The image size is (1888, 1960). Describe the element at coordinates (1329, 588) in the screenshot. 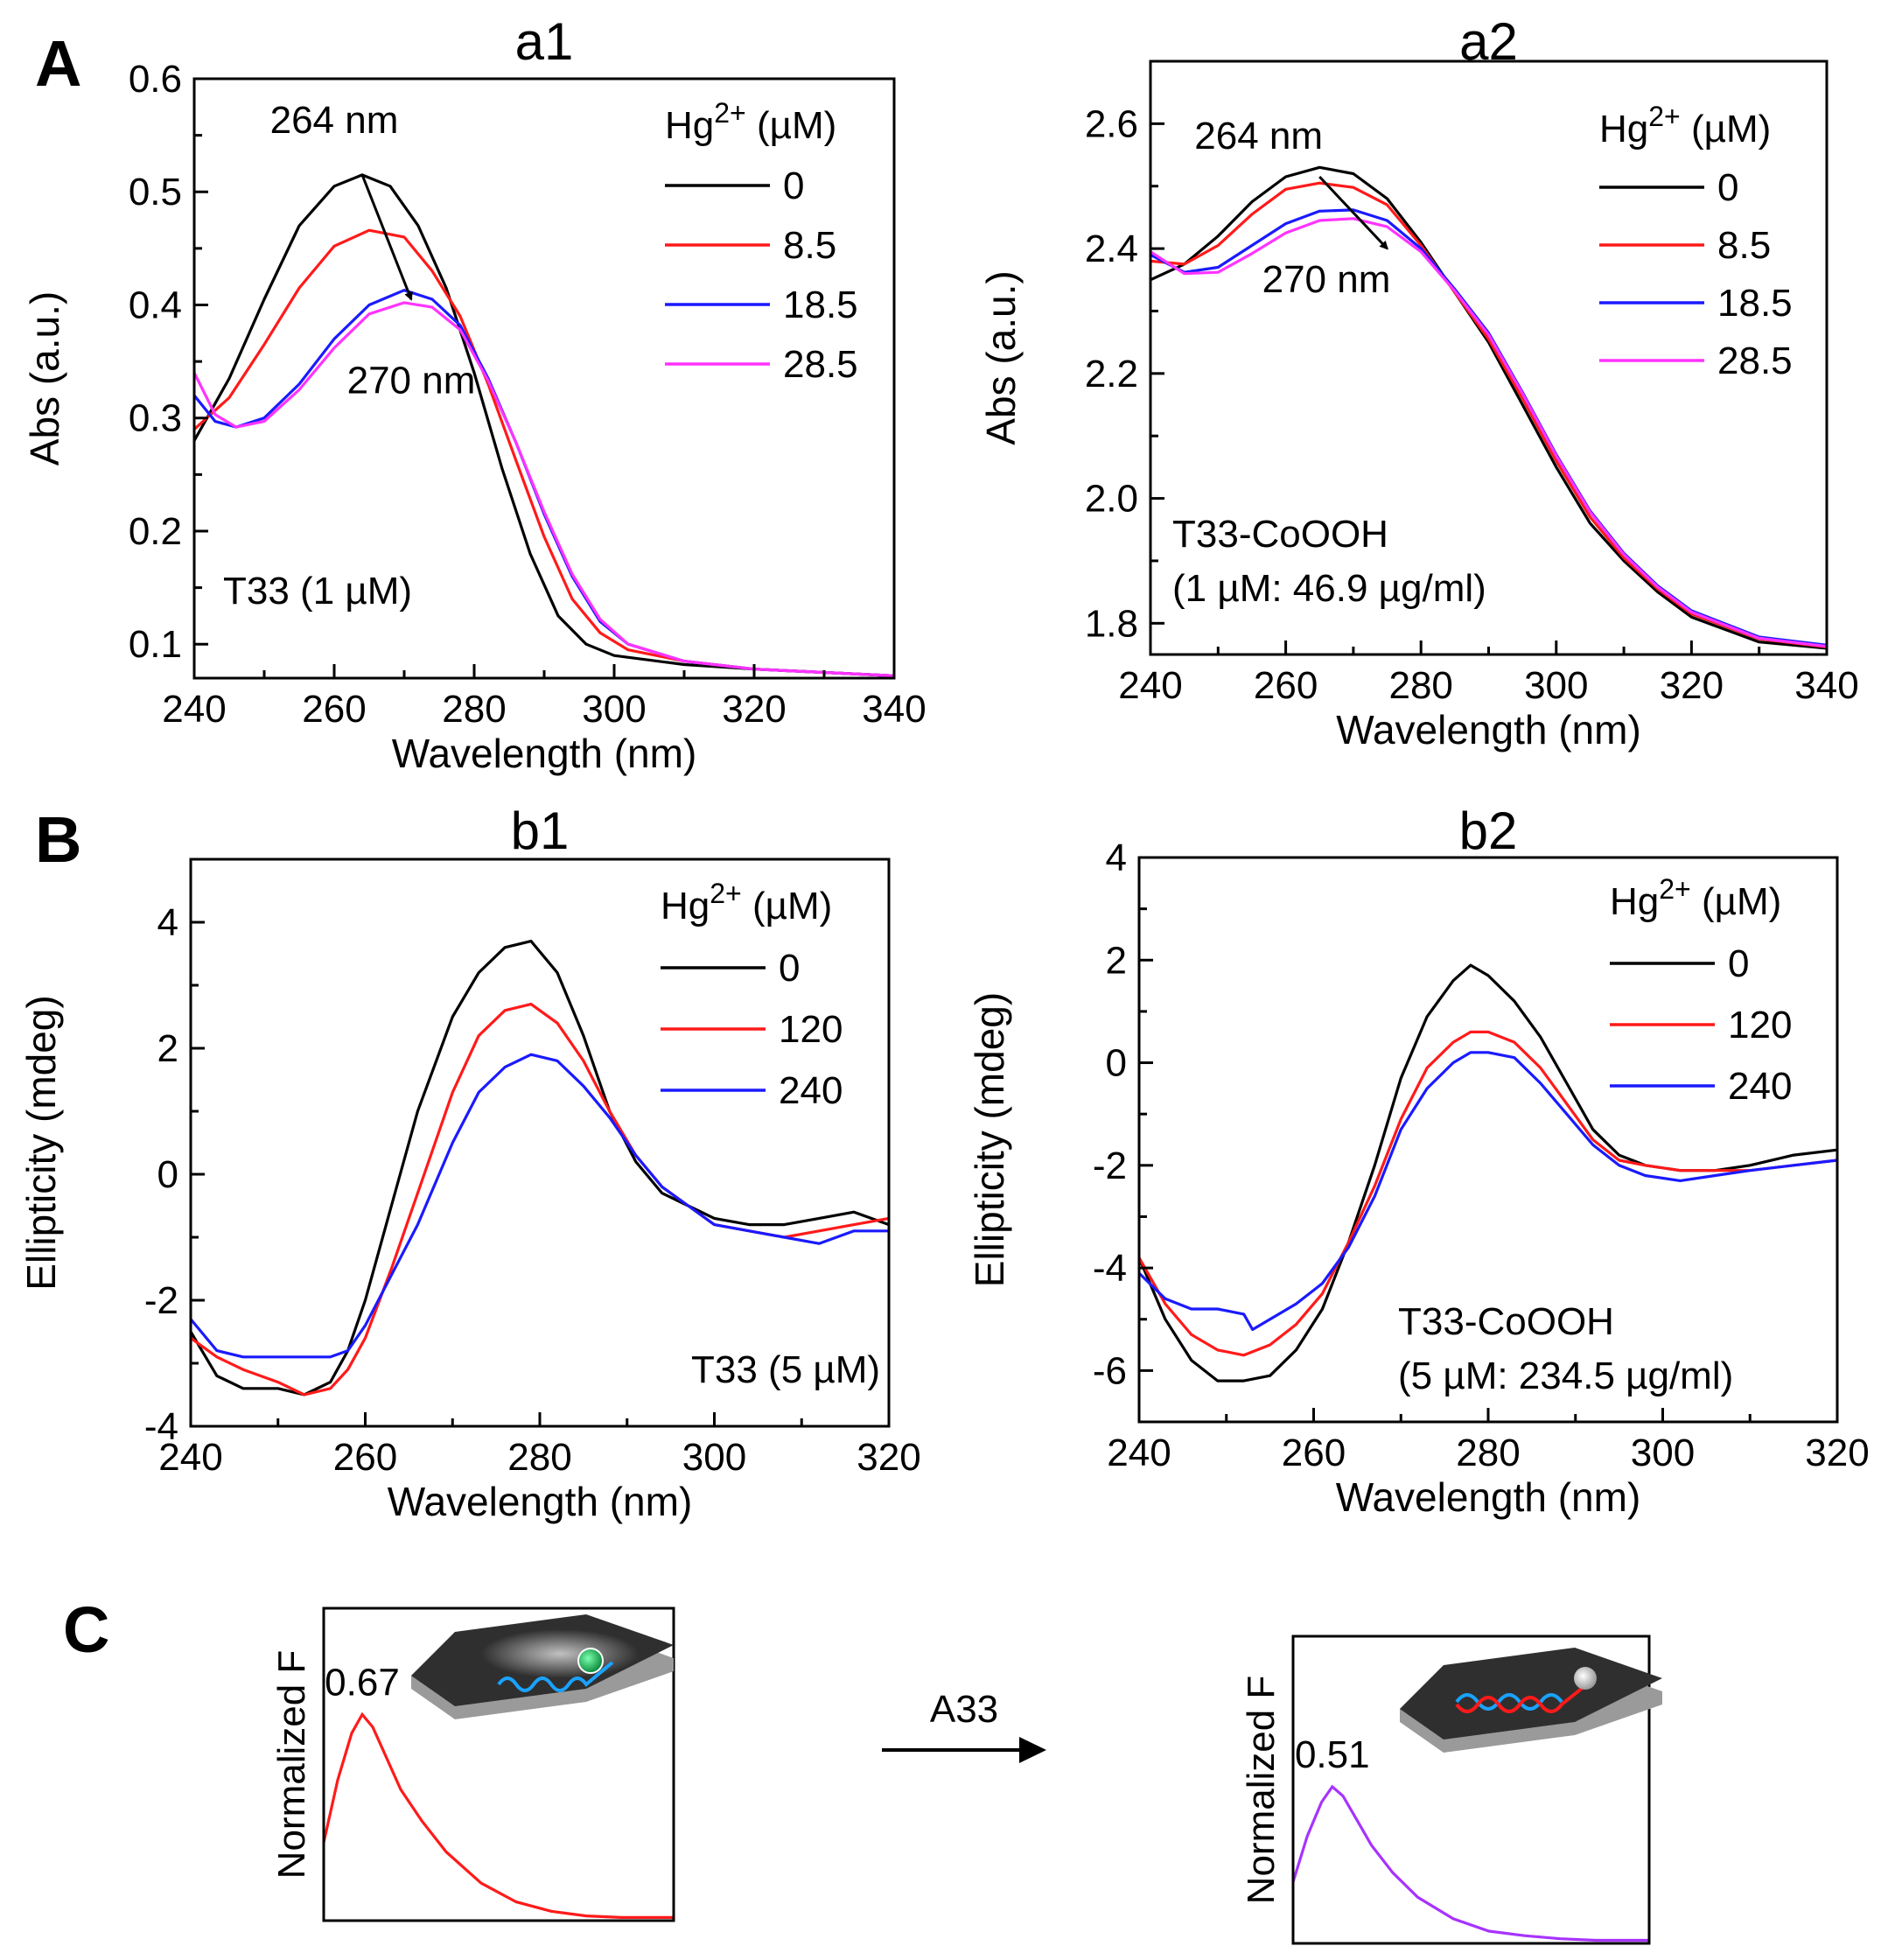

I see `sample-label: (1 µM: 46.9 µg/ml)` at that location.